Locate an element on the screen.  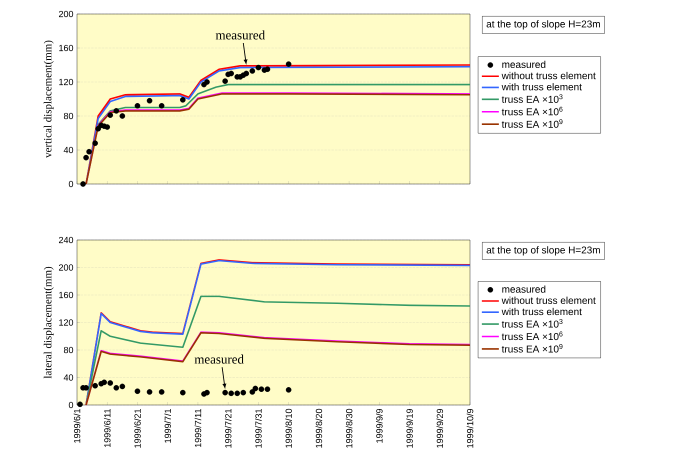
x-tick-label: 1999/7/21 is located at coordinates (228, 428).